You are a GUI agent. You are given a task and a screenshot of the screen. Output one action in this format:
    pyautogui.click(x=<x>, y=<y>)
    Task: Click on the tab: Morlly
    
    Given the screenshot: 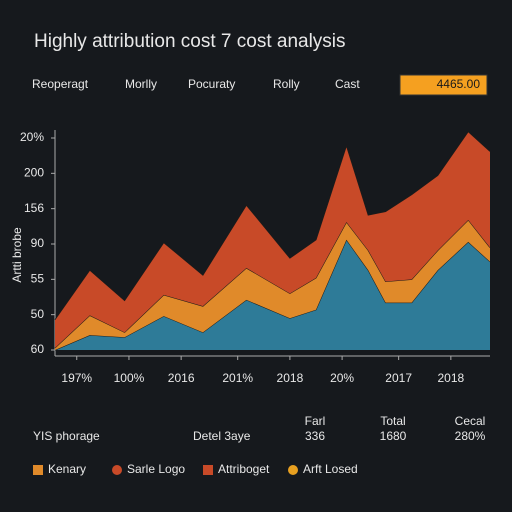 What is the action you would take?
    pyautogui.click(x=141, y=84)
    